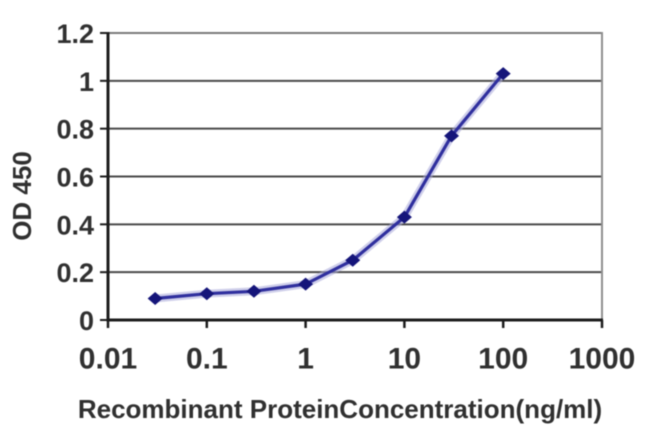 The width and height of the screenshot is (650, 433). I want to click on x-tick-label: 0.01, so click(108, 359).